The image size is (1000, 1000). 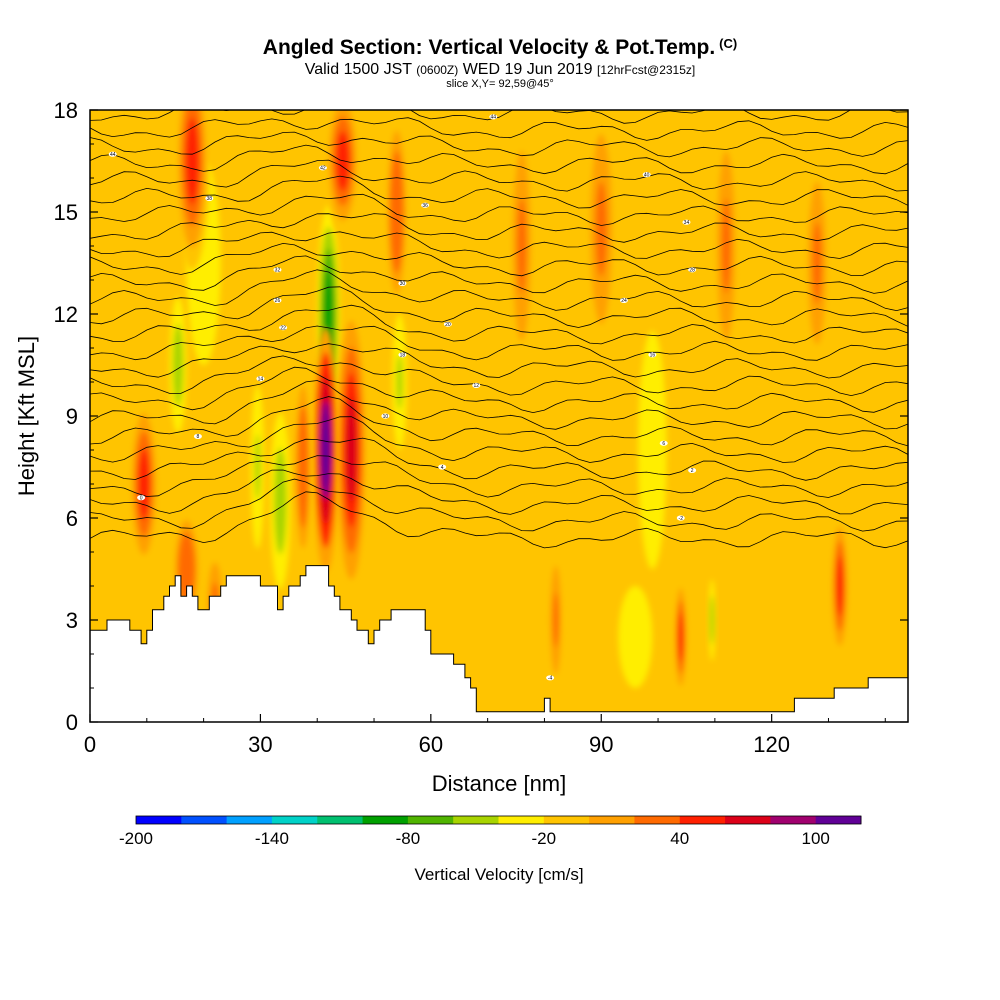 What do you see at coordinates (113, 155) in the screenshot?
I see `contour-label-0: 44` at bounding box center [113, 155].